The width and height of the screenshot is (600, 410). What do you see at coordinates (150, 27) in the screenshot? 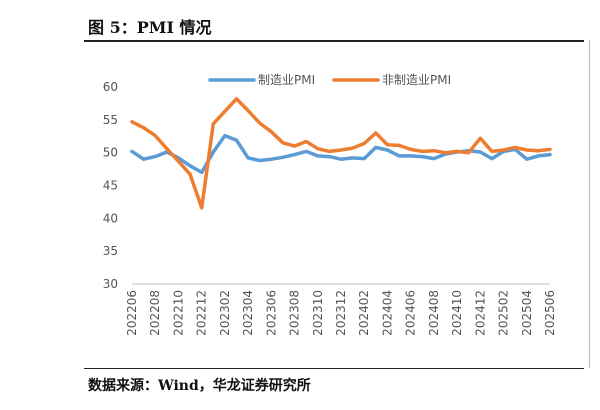
I see `figure-title: 图 5：PMI 情况` at bounding box center [150, 27].